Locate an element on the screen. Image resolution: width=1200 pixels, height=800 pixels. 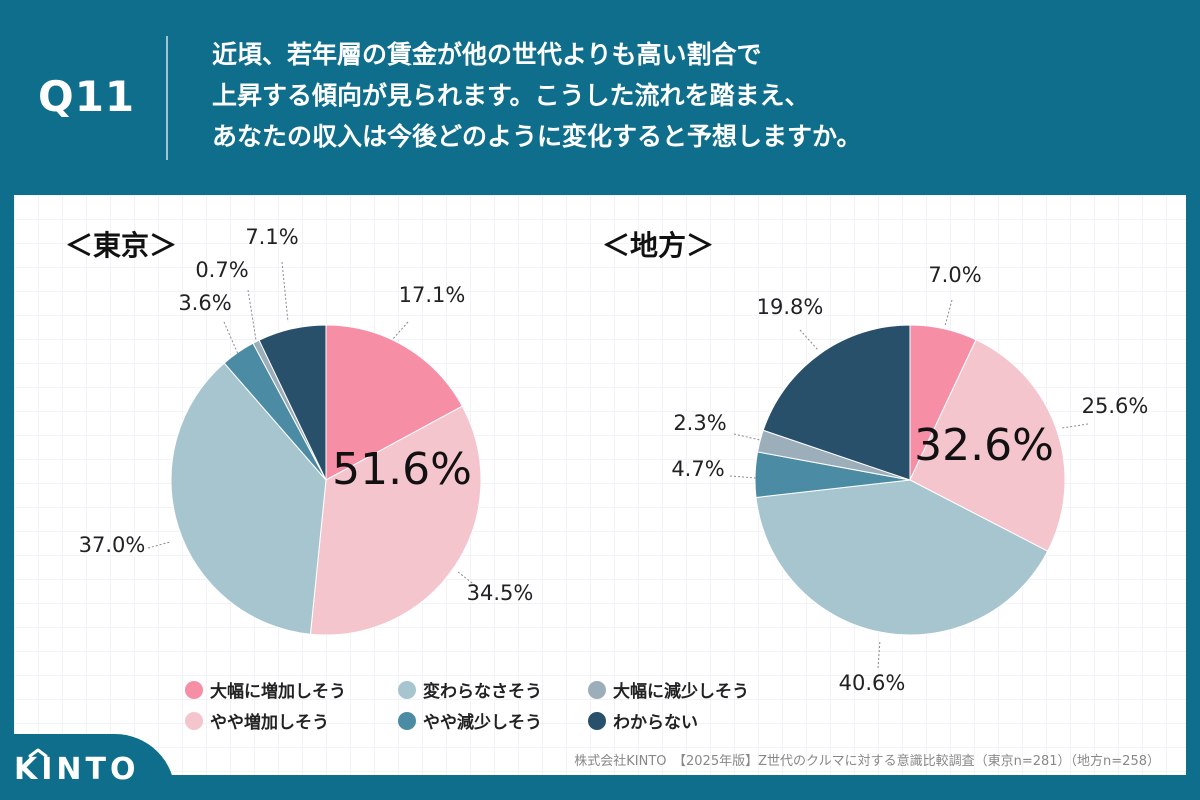
kinto-logo: KINTO is located at coordinates (77, 769).